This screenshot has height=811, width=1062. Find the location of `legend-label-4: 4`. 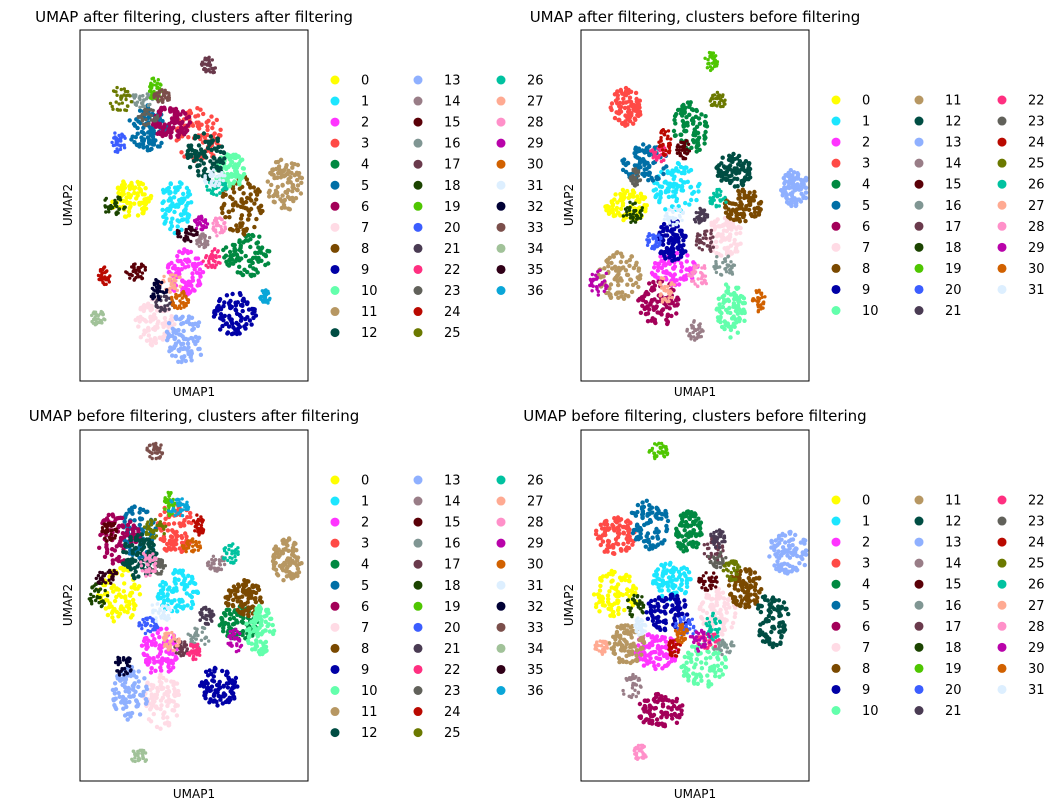

legend-label-4: 4 is located at coordinates (866, 185).